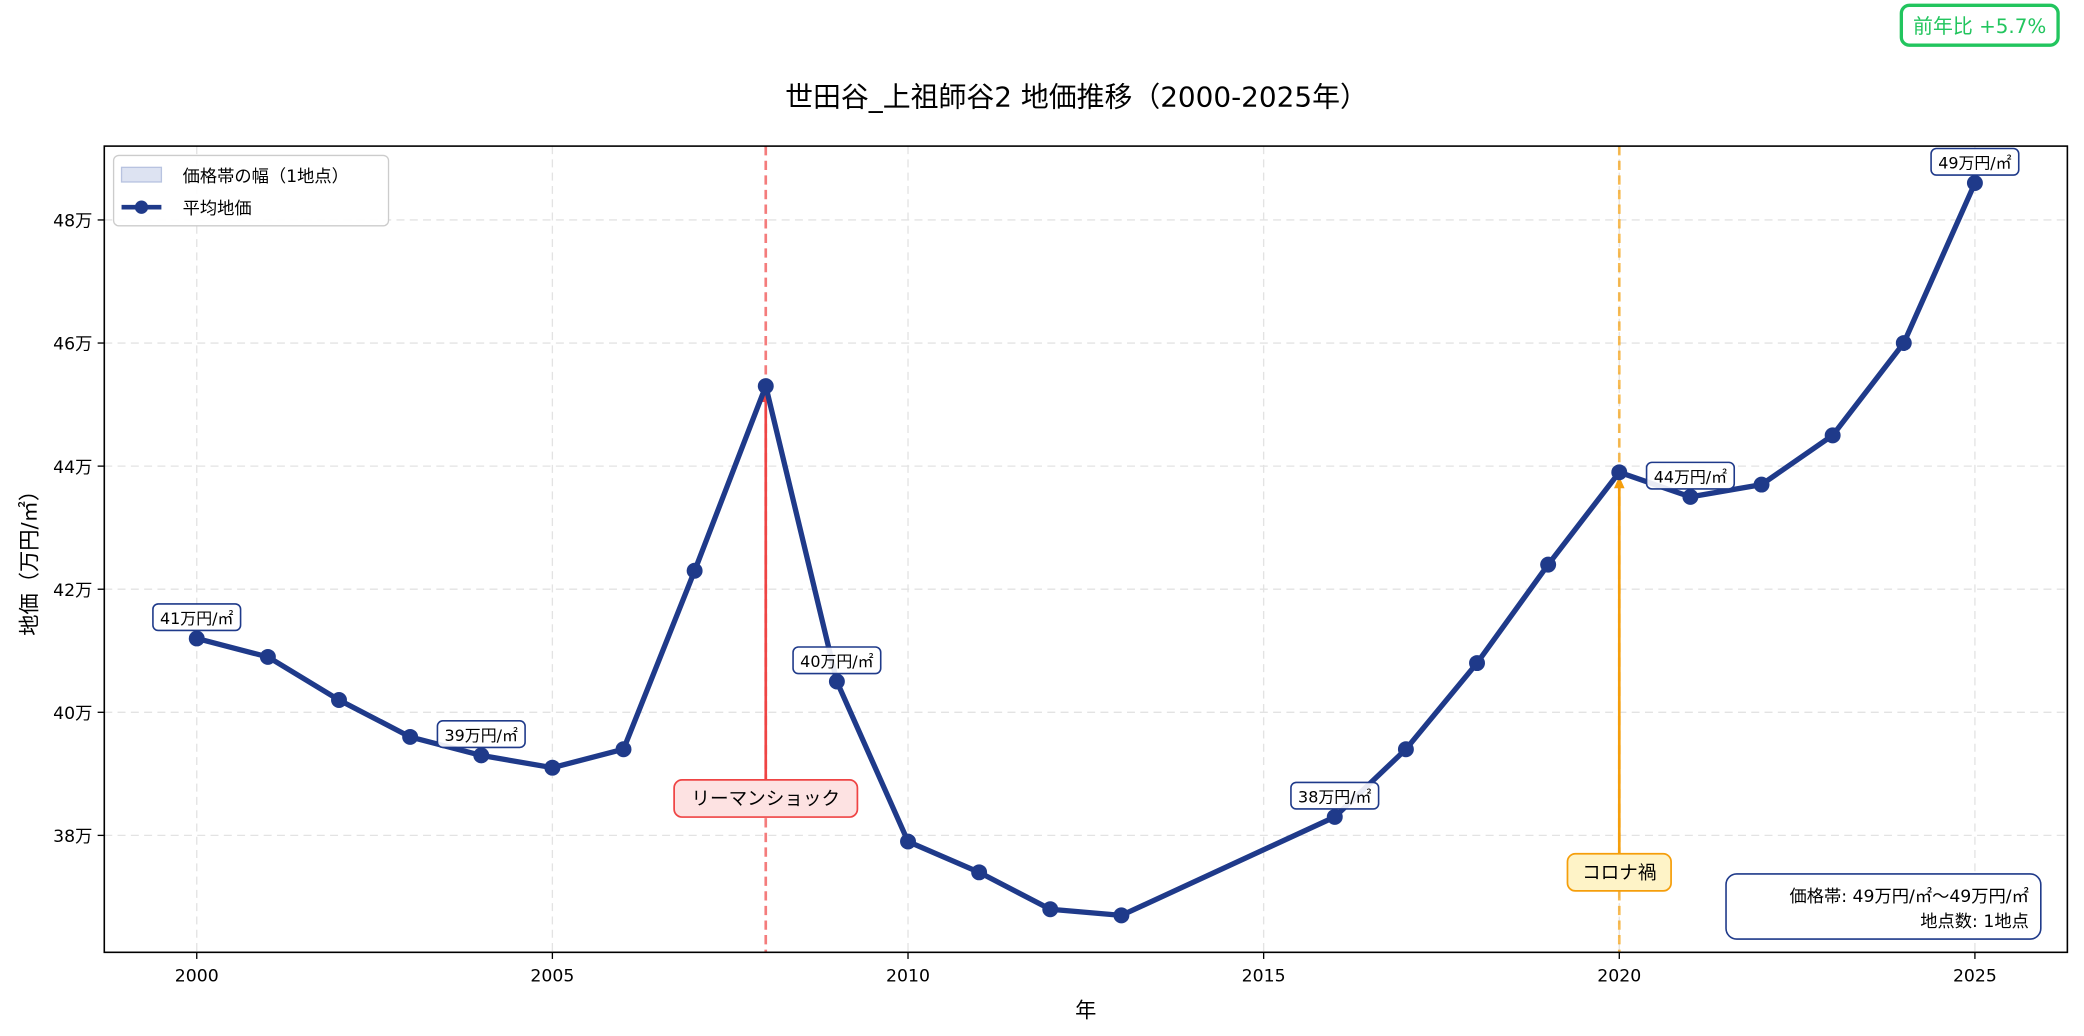  Describe the element at coordinates (197, 977) in the screenshot. I see `x-tick-label: 2000` at that location.